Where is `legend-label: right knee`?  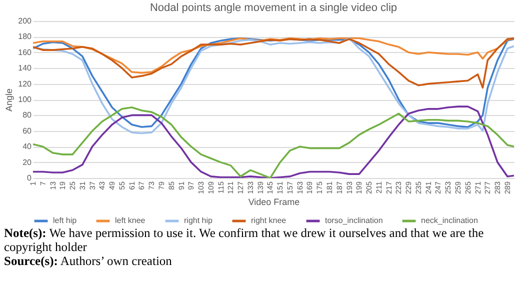
legend-label: right knee is located at coordinates (269, 220).